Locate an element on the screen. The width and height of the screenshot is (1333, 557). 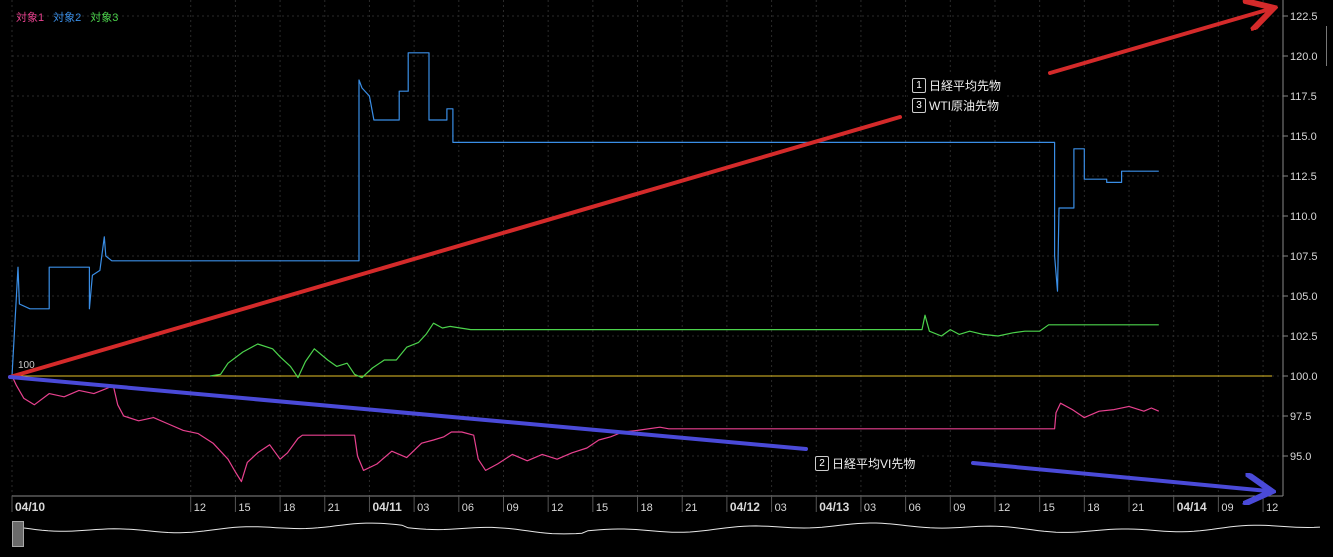
legend-item-2: 対象2 is located at coordinates (67, 18).